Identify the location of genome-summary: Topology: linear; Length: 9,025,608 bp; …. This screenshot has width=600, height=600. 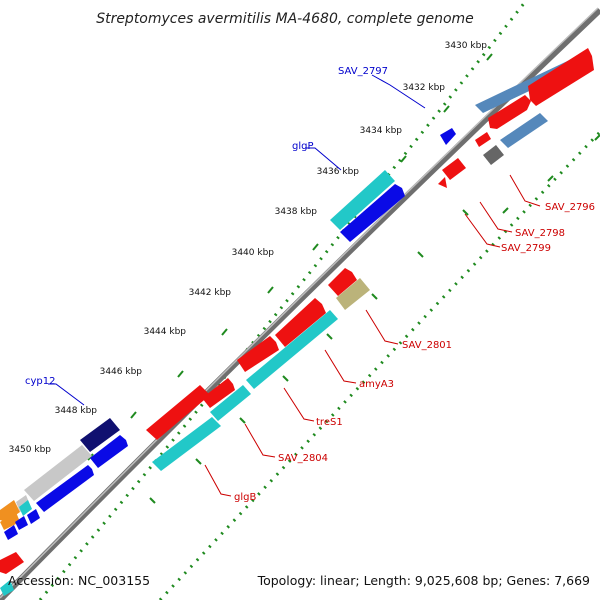
(423, 580).